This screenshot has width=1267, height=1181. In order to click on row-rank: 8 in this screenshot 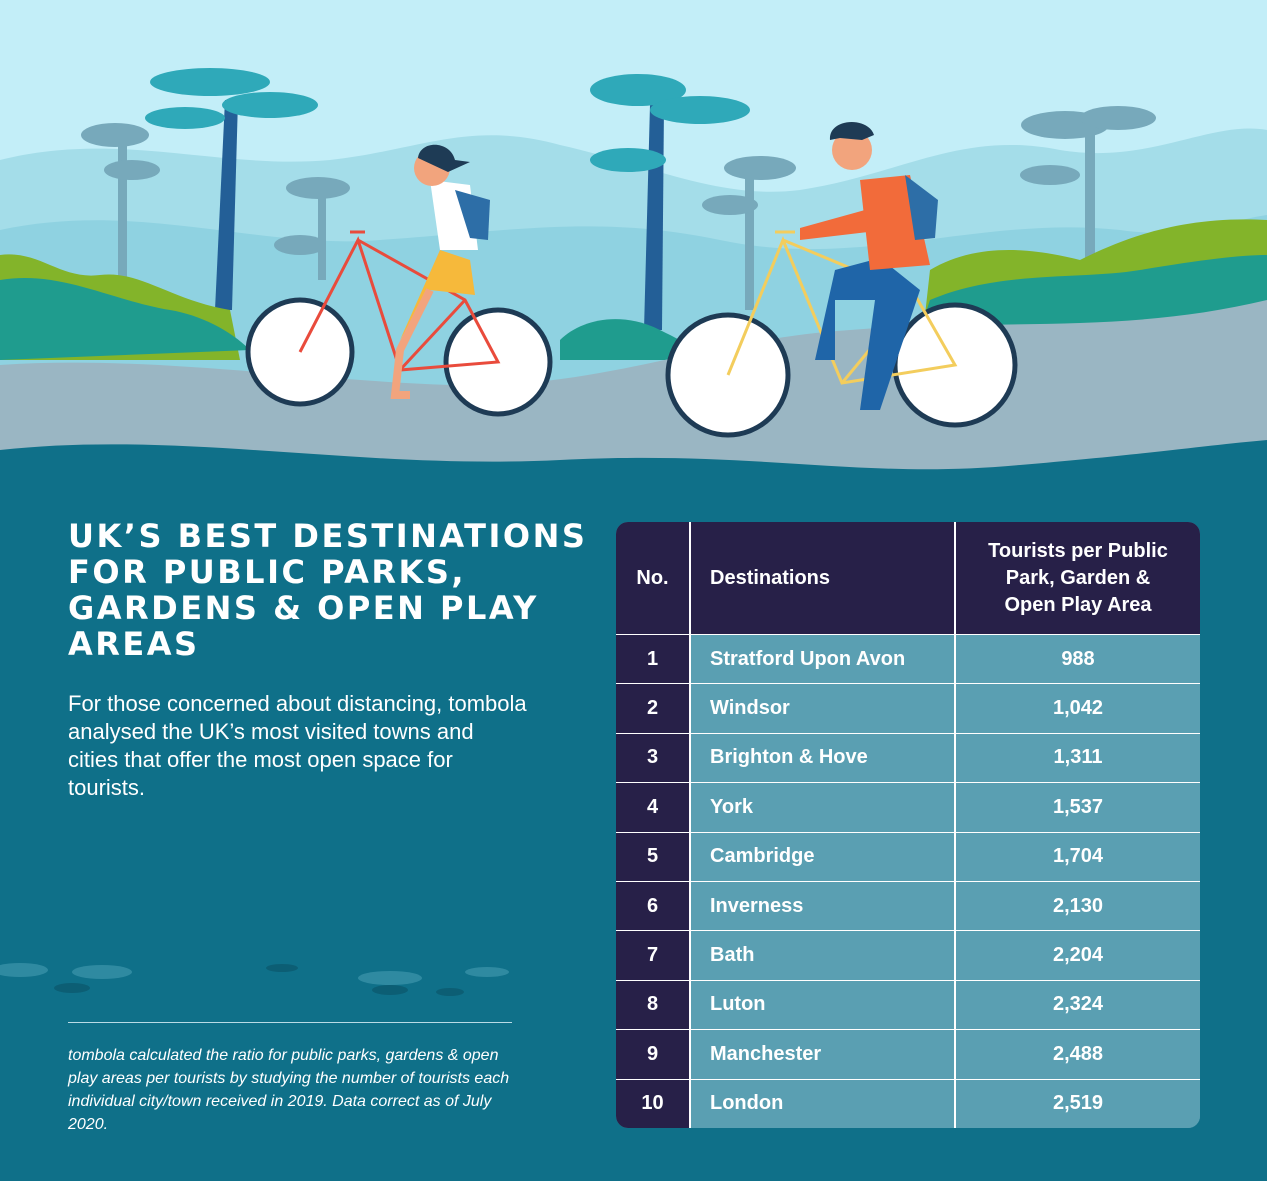, I will do `click(653, 1005)`.